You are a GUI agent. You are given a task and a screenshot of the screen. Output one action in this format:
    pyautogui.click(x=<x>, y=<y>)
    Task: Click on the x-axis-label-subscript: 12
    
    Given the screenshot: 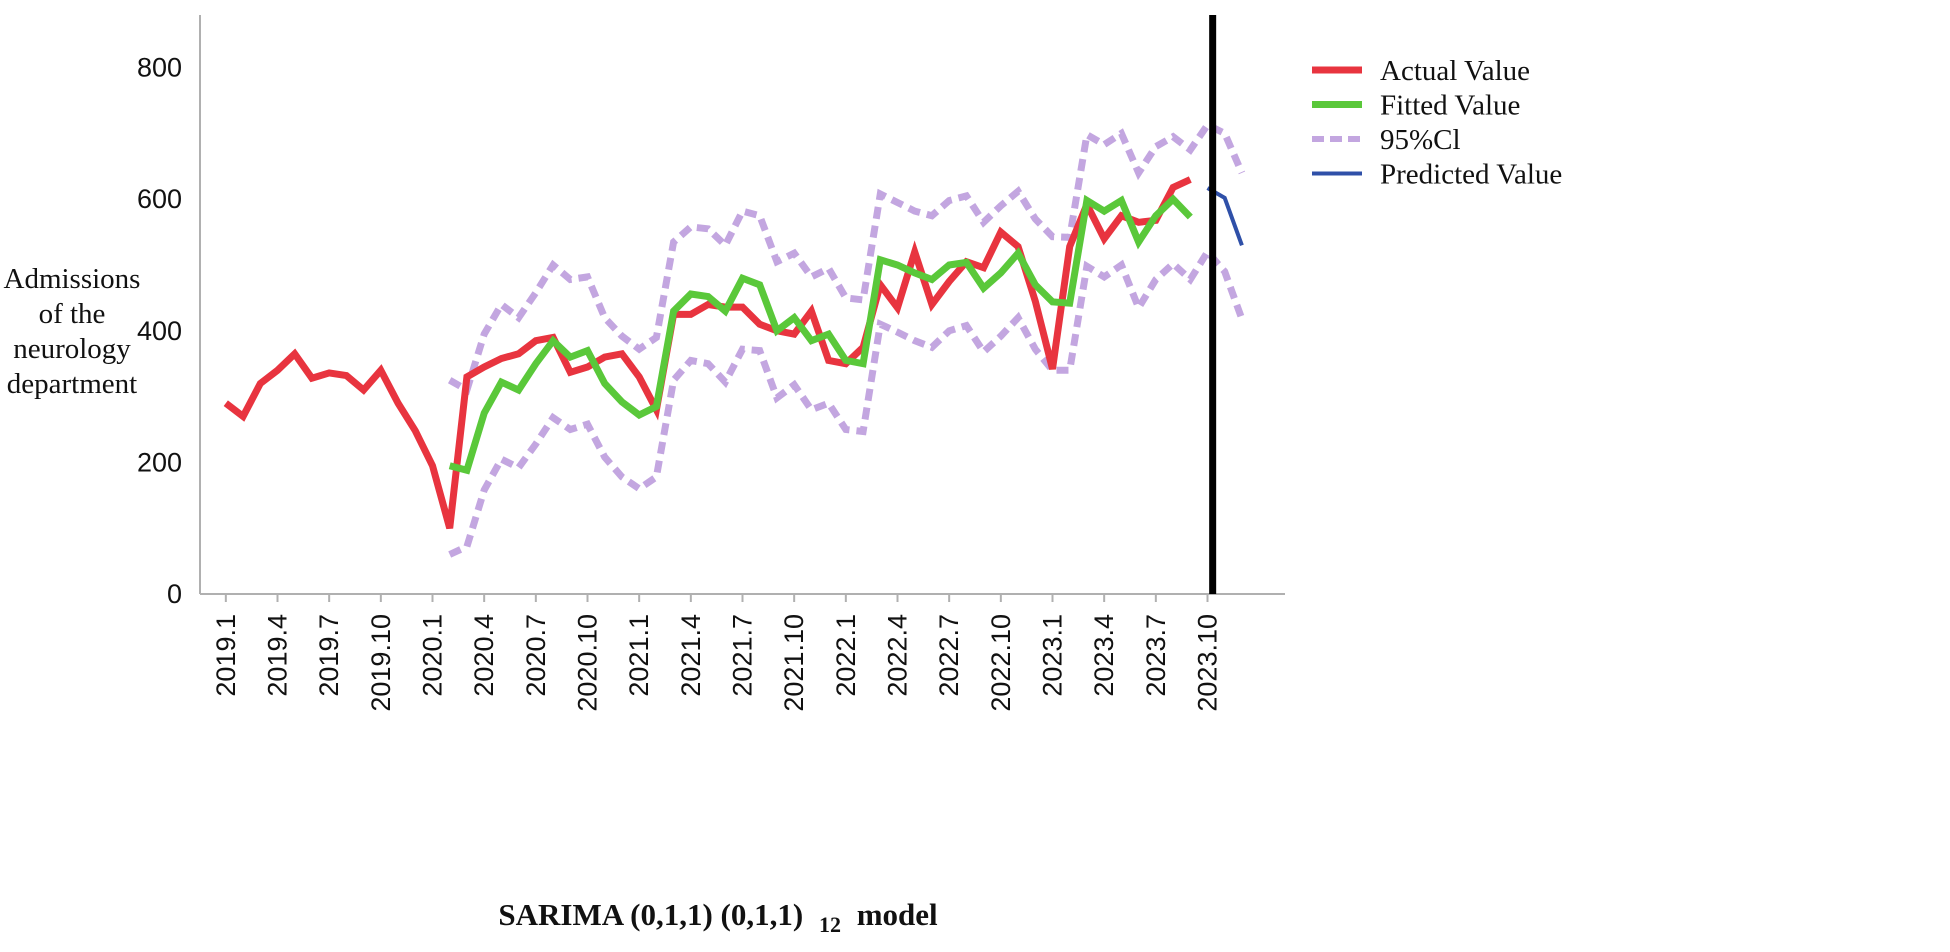 What is the action you would take?
    pyautogui.click(x=830, y=924)
    